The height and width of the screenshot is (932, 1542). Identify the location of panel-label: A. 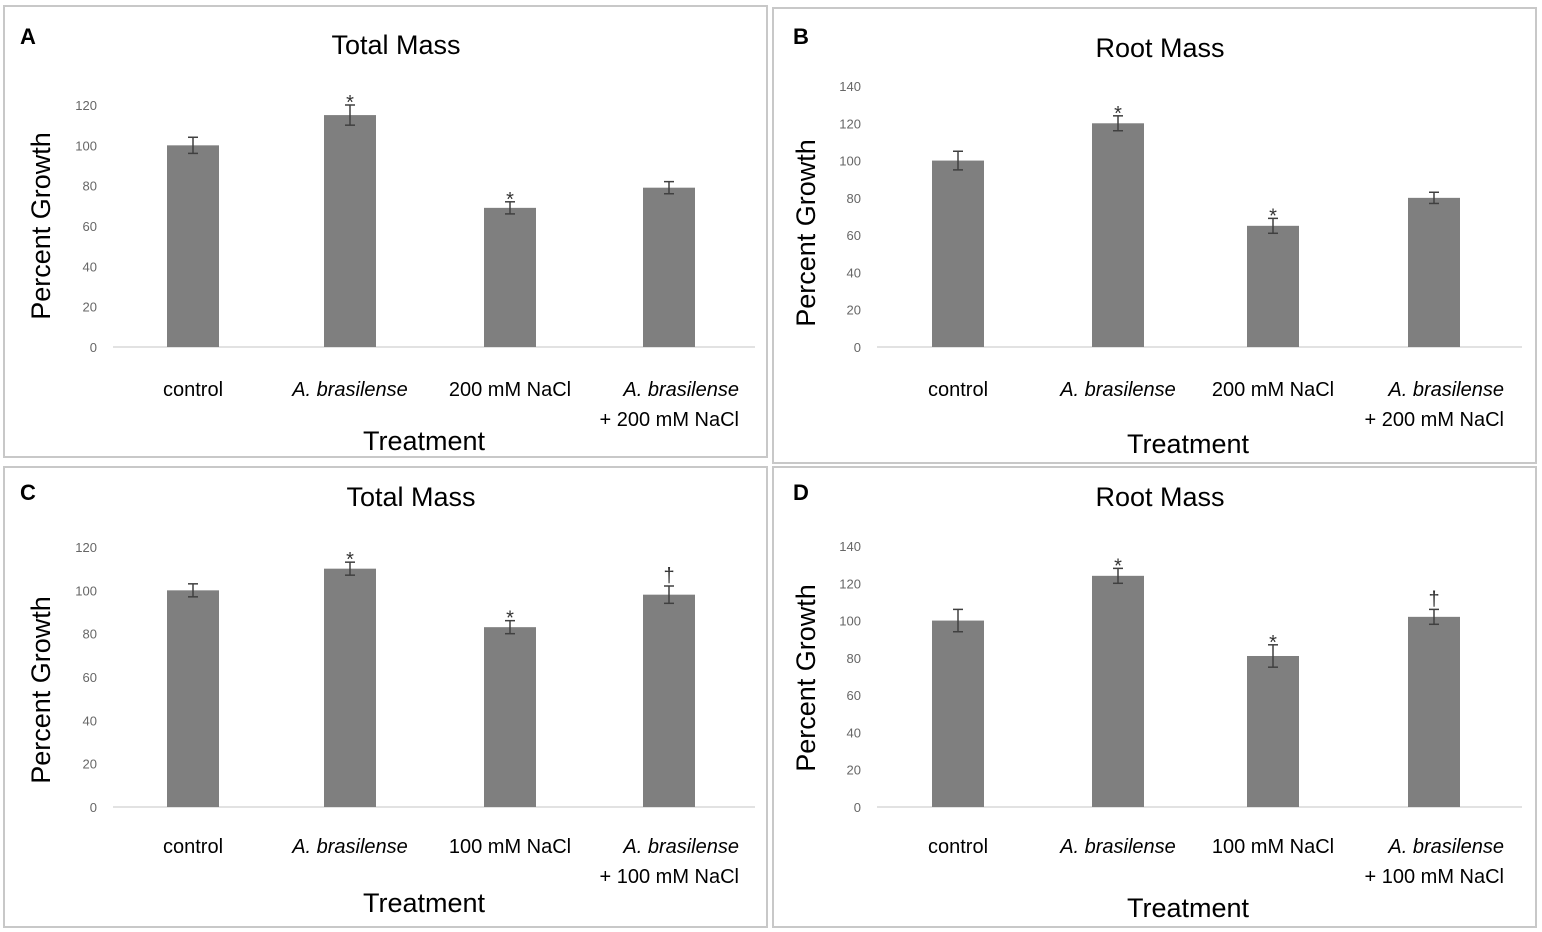
(28, 36).